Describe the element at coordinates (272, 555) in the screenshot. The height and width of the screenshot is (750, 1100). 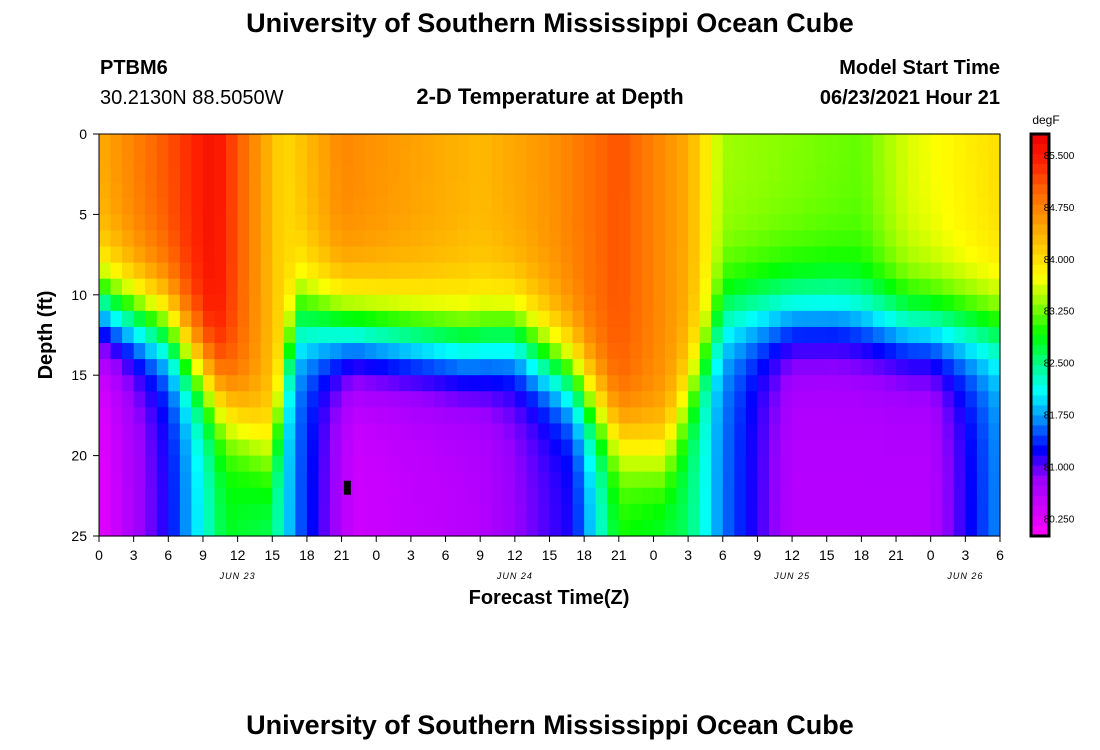
I see `x-tick-label: 15` at that location.